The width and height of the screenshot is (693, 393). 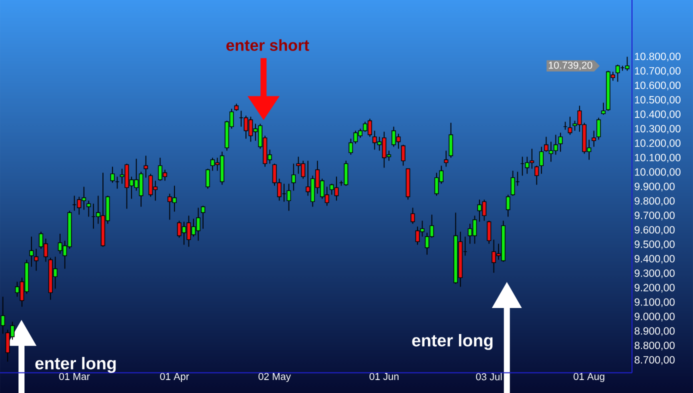 What do you see at coordinates (654, 360) in the screenshot?
I see `y-tick-label: 8.700,00` at bounding box center [654, 360].